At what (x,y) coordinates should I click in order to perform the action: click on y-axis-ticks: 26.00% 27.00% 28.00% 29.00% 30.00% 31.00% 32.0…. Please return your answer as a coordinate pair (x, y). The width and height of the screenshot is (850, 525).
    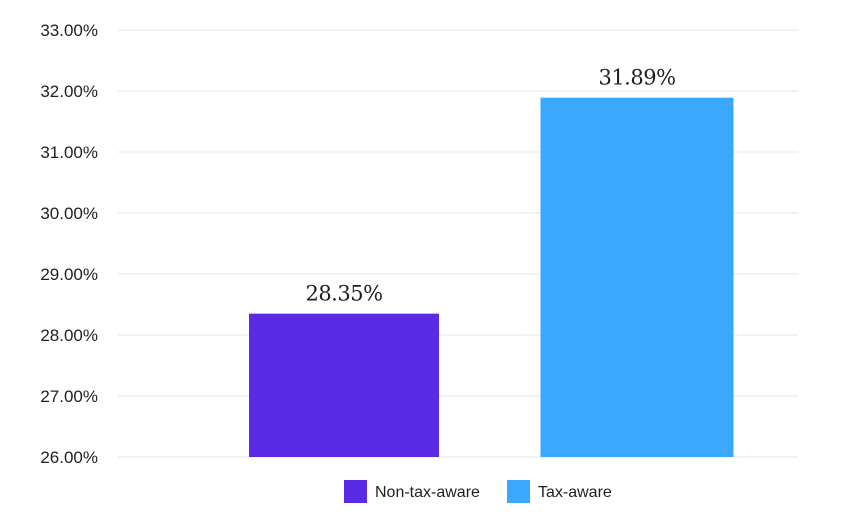
    Looking at the image, I should click on (69, 244).